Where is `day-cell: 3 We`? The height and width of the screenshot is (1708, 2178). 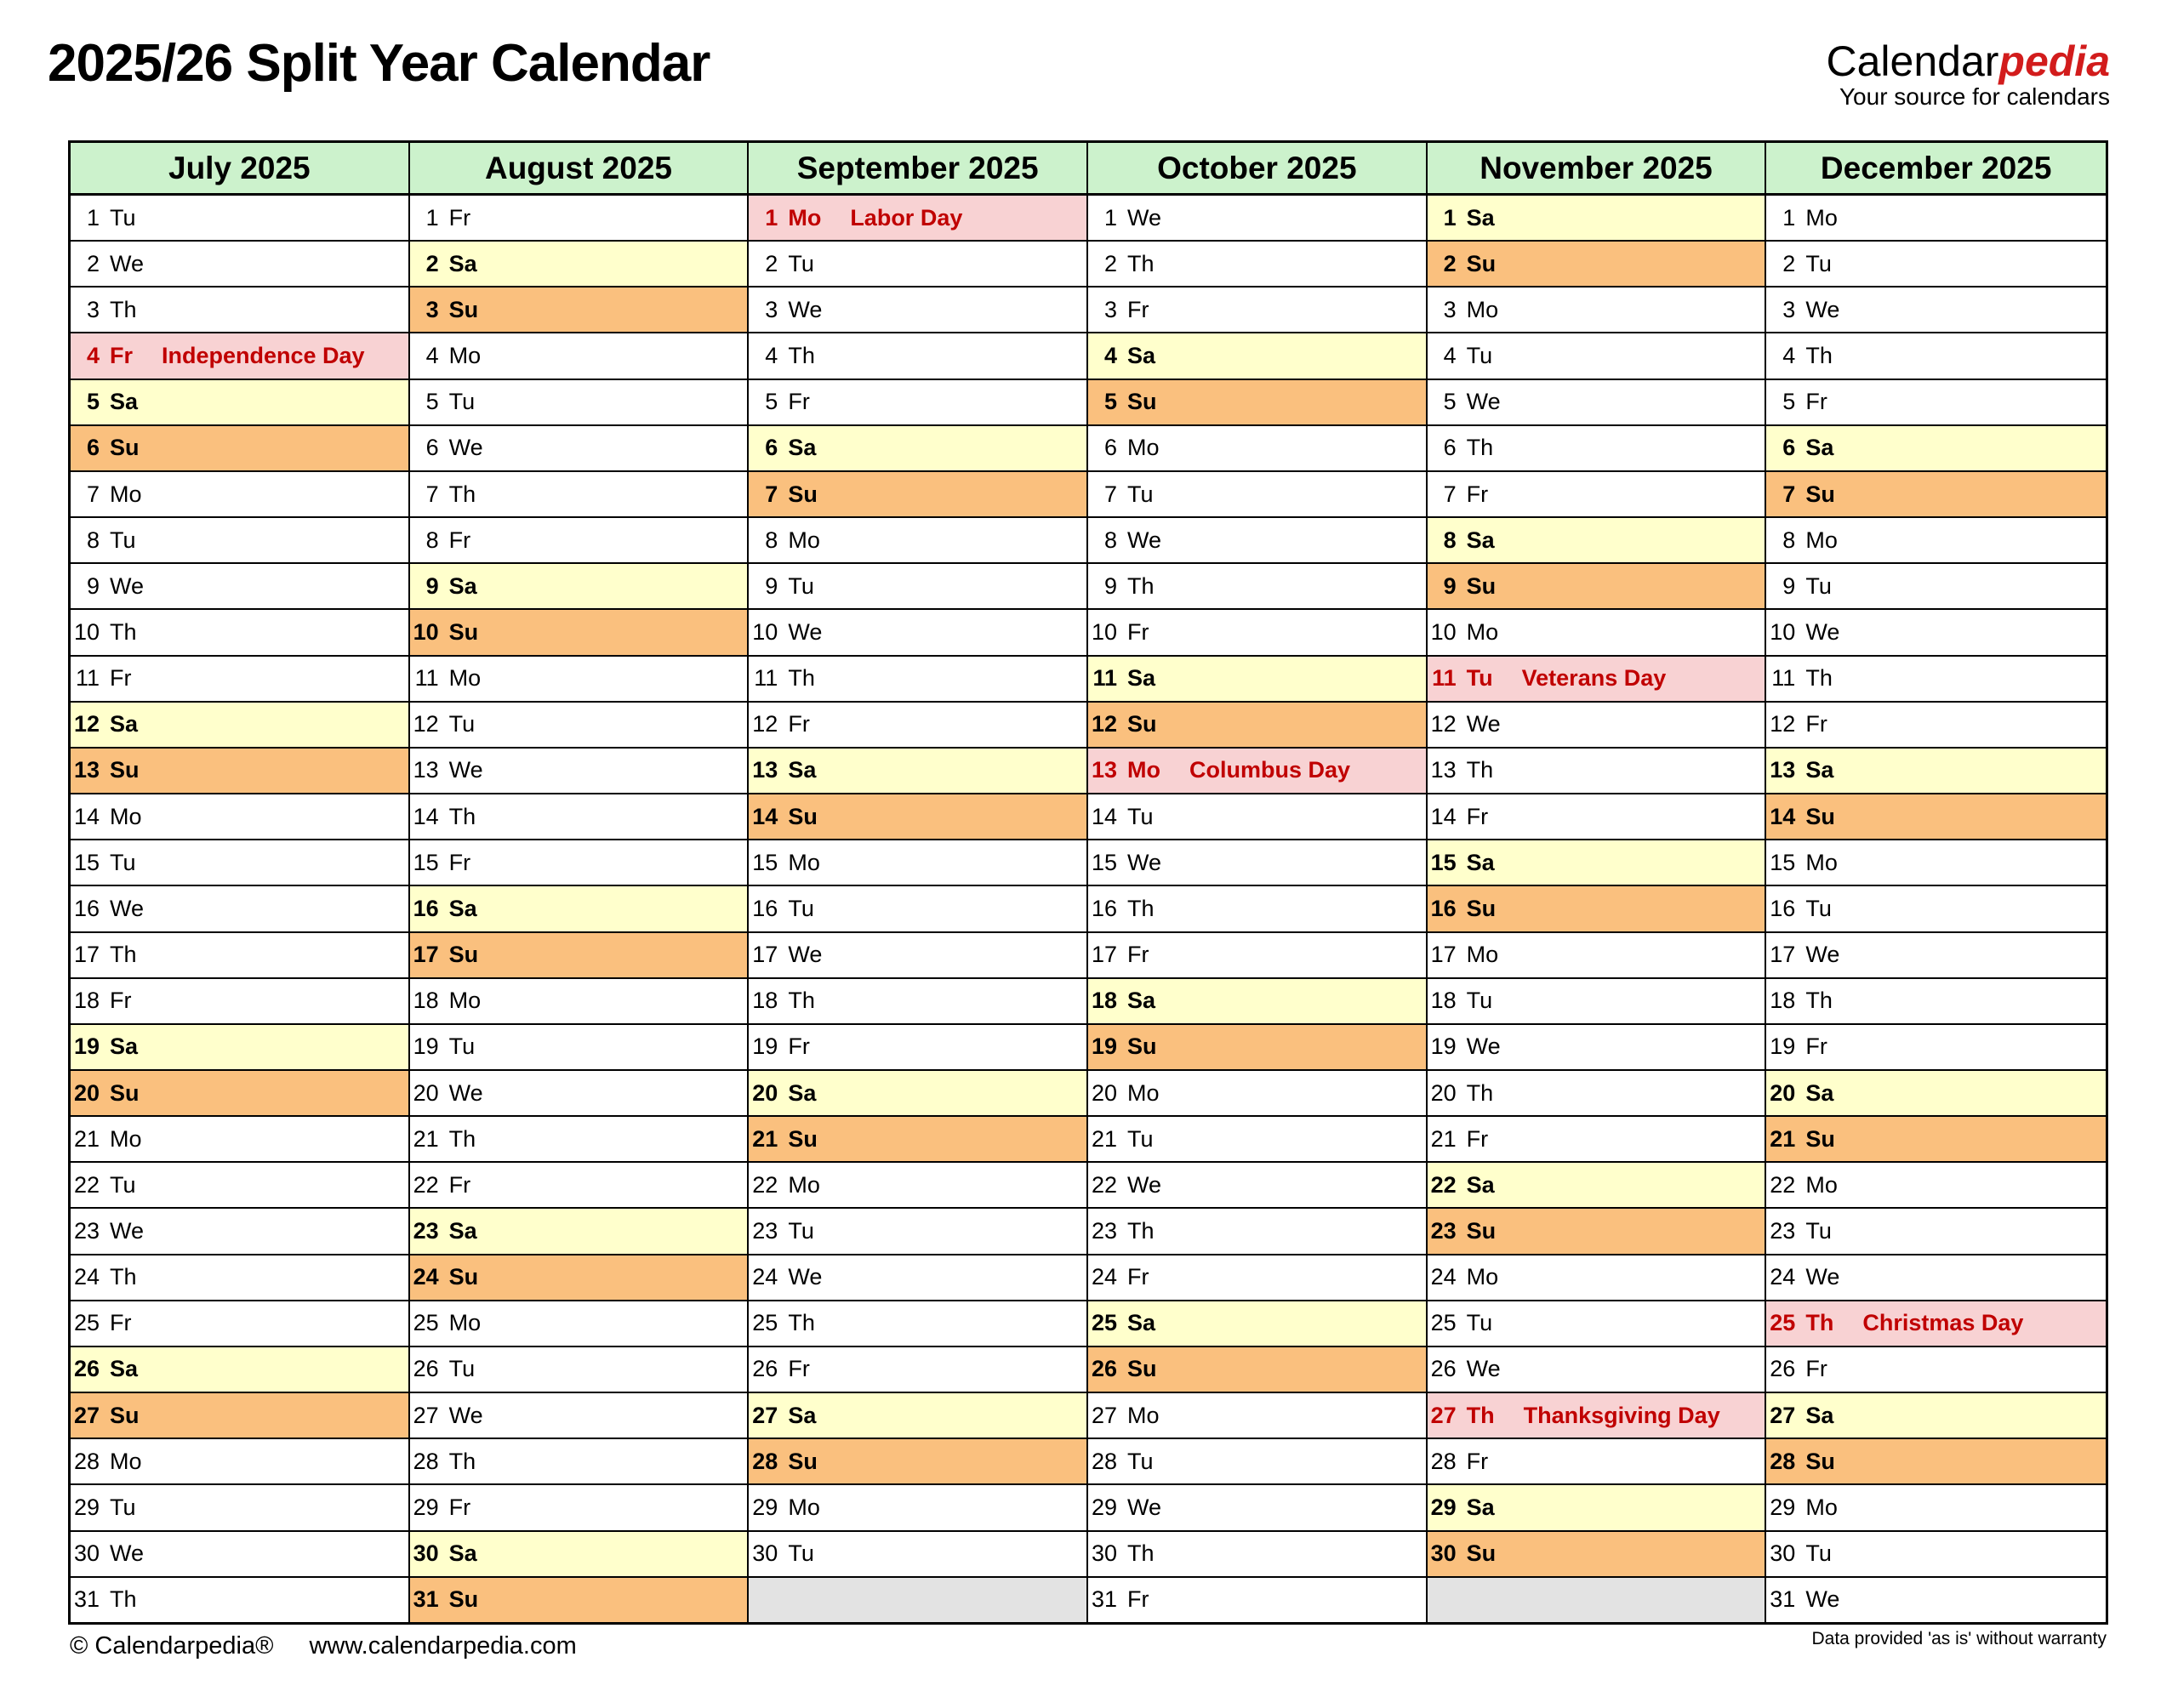 day-cell: 3 We is located at coordinates (1936, 311).